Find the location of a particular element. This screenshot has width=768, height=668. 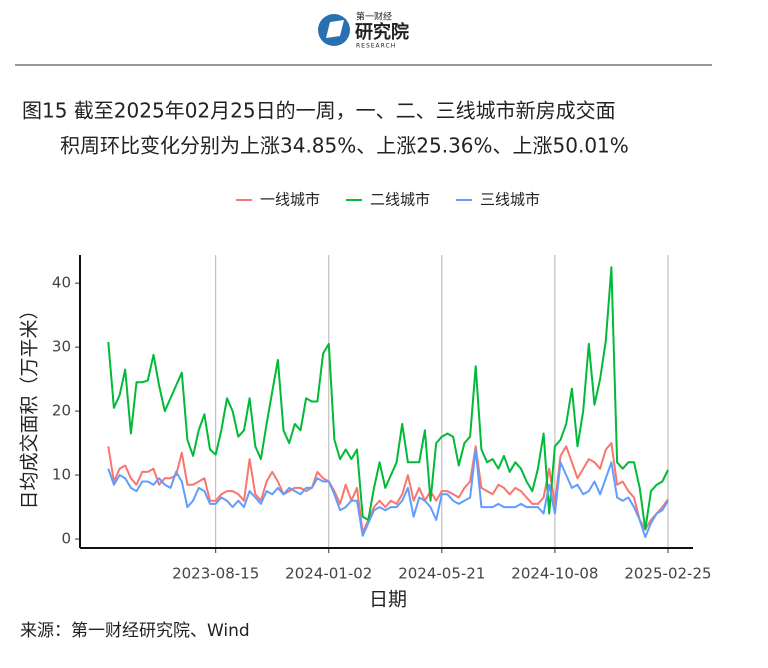

x-tick-label: 2024-01-02 is located at coordinates (328, 574).